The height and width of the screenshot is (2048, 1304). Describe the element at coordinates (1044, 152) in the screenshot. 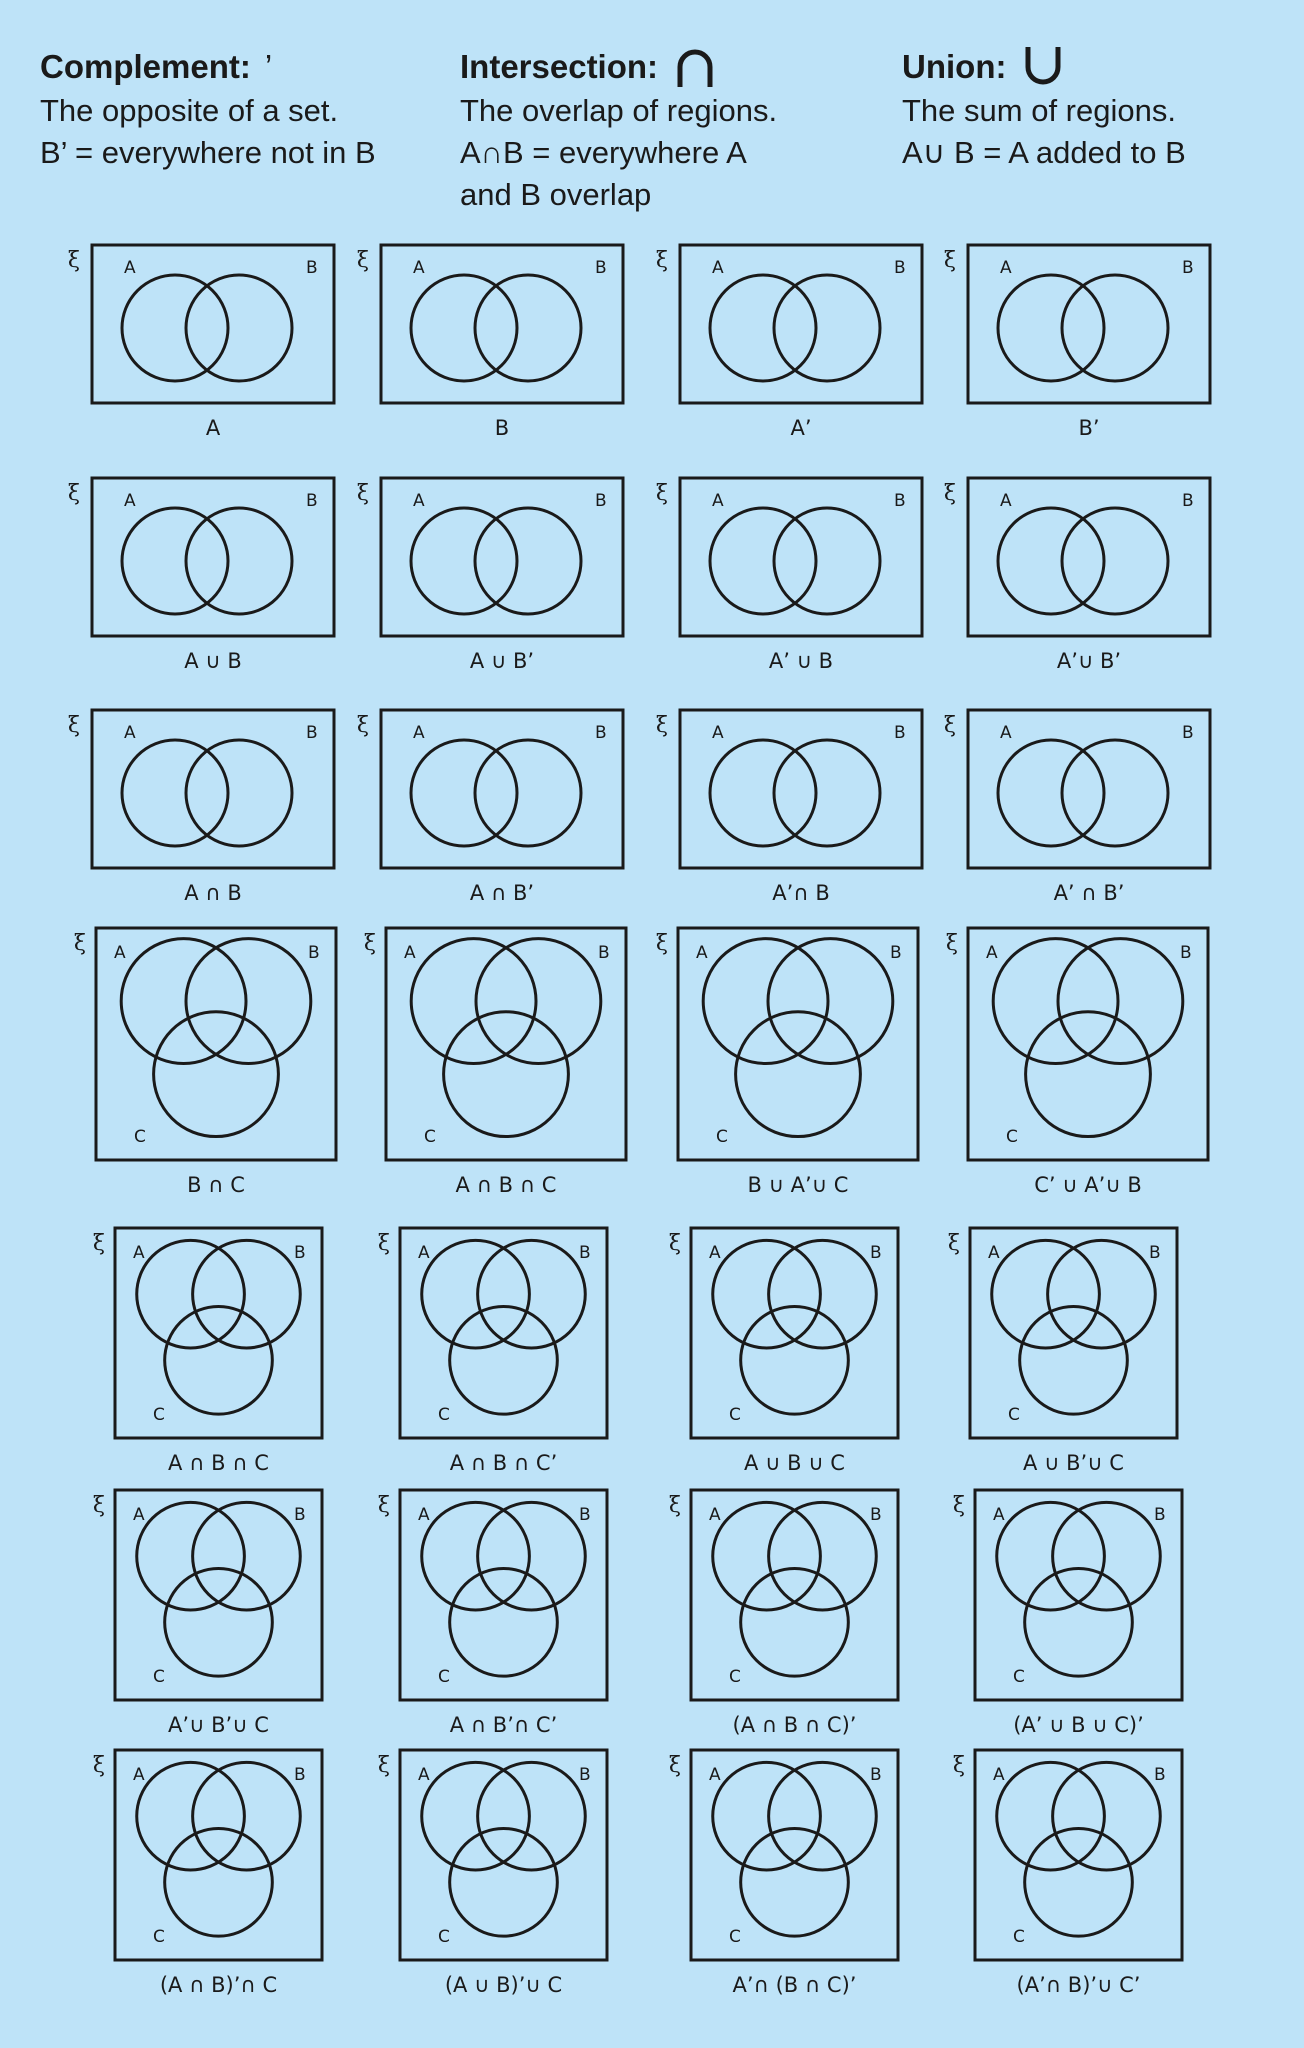

I see `union-line-2: A∪ B = A added to B` at that location.